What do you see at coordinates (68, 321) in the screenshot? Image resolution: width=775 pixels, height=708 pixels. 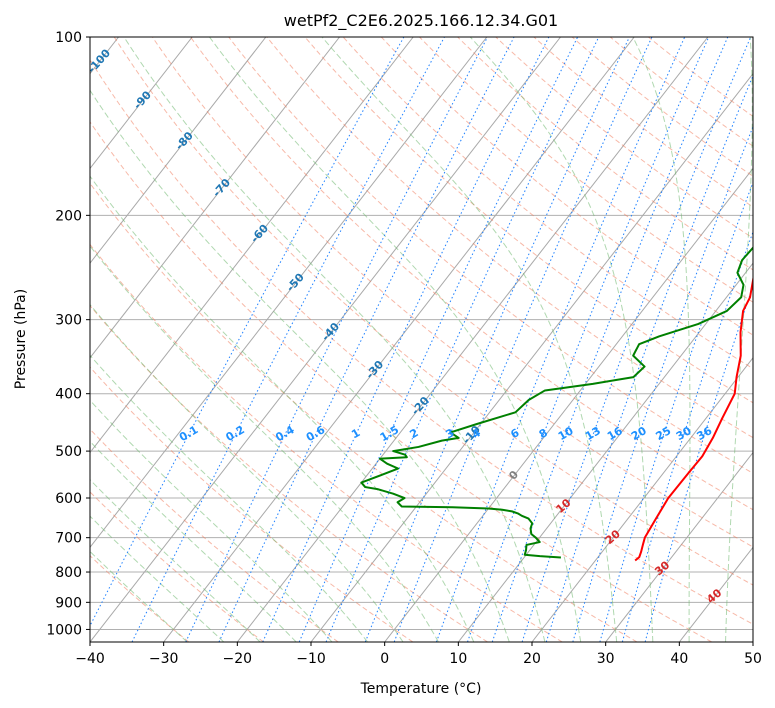 I see `y-tick-label: 300` at bounding box center [68, 321].